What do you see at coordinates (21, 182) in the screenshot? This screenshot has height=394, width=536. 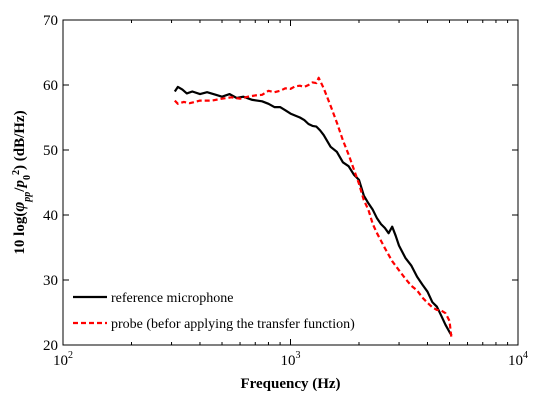 I see `y-axis-label: 10 log(φpp/p02) (dB/Hz)` at bounding box center [21, 182].